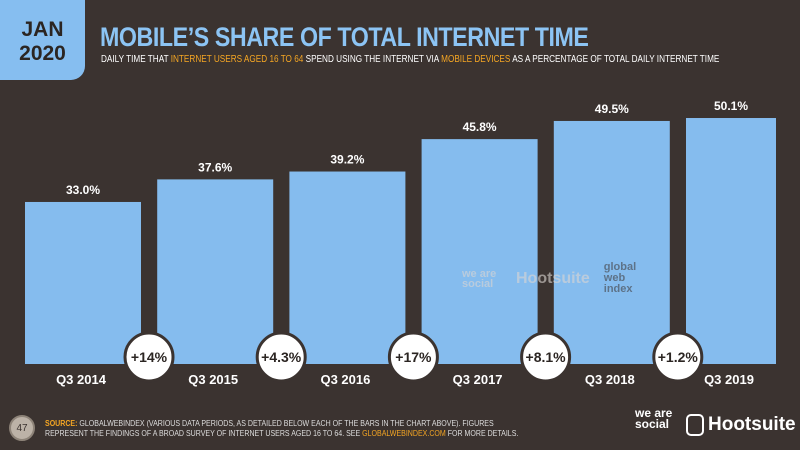 This screenshot has width=800, height=450. I want to click on change-label: +1.2%, so click(678, 357).